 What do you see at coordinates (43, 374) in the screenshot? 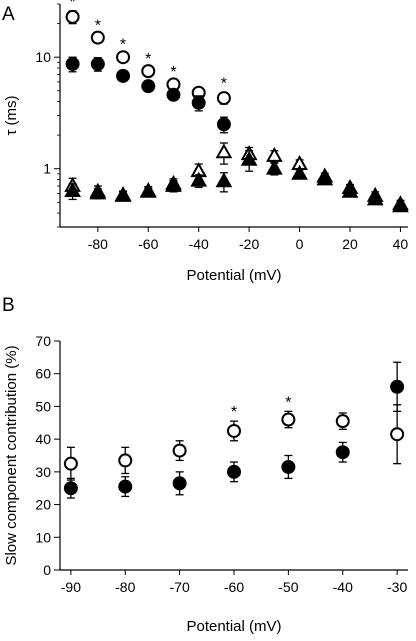
I see `y-tick-label: 60` at bounding box center [43, 374].